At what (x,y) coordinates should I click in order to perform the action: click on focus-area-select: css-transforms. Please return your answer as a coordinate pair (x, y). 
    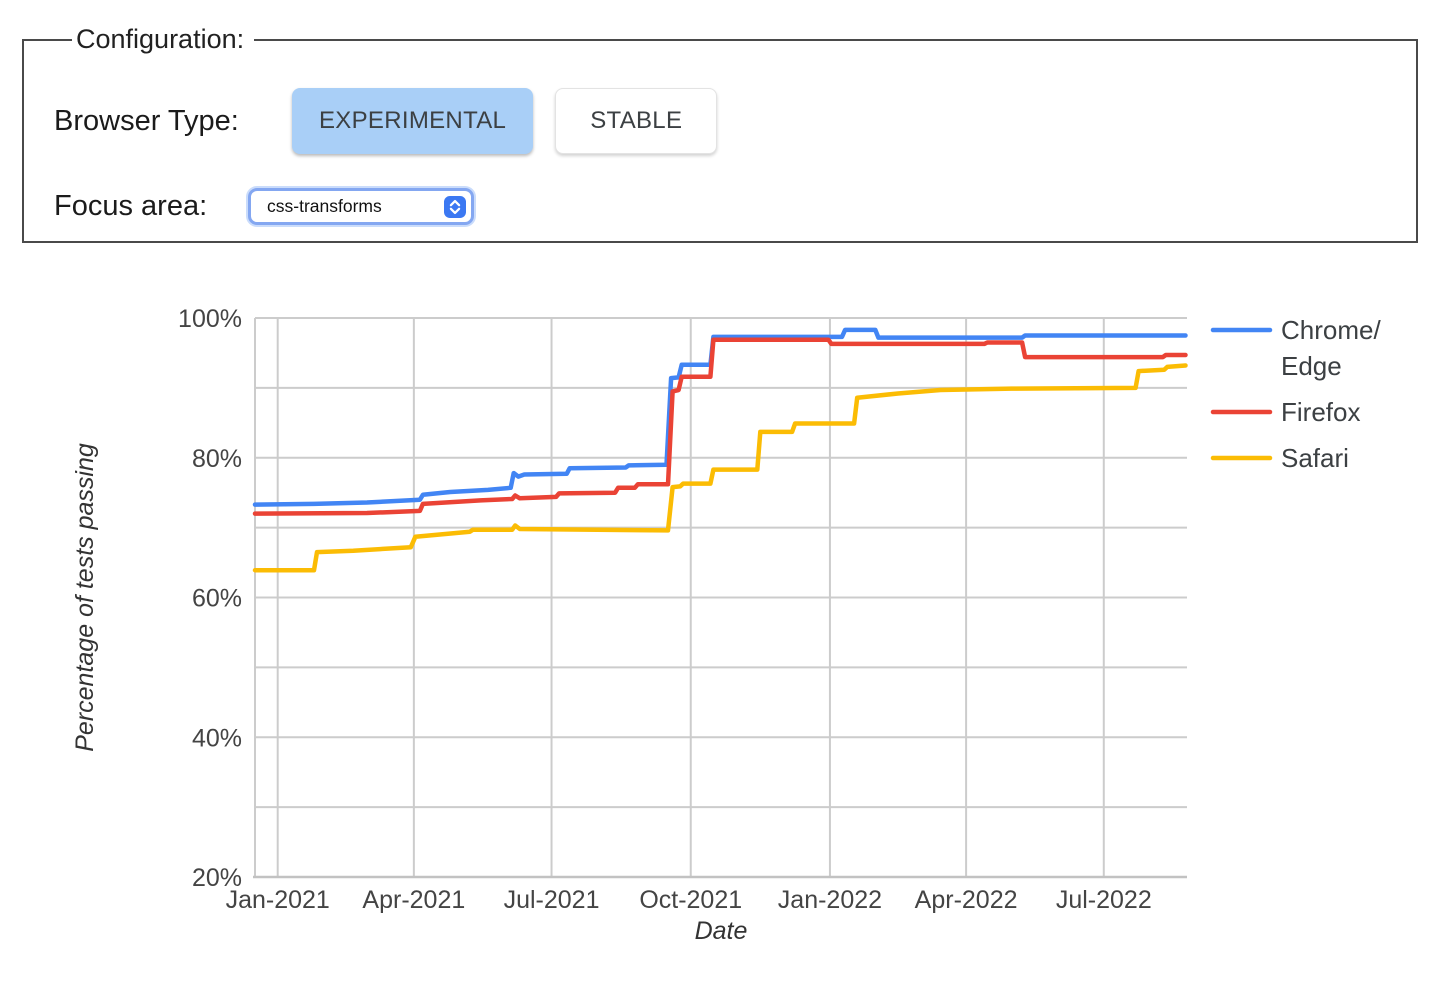
    Looking at the image, I should click on (361, 206).